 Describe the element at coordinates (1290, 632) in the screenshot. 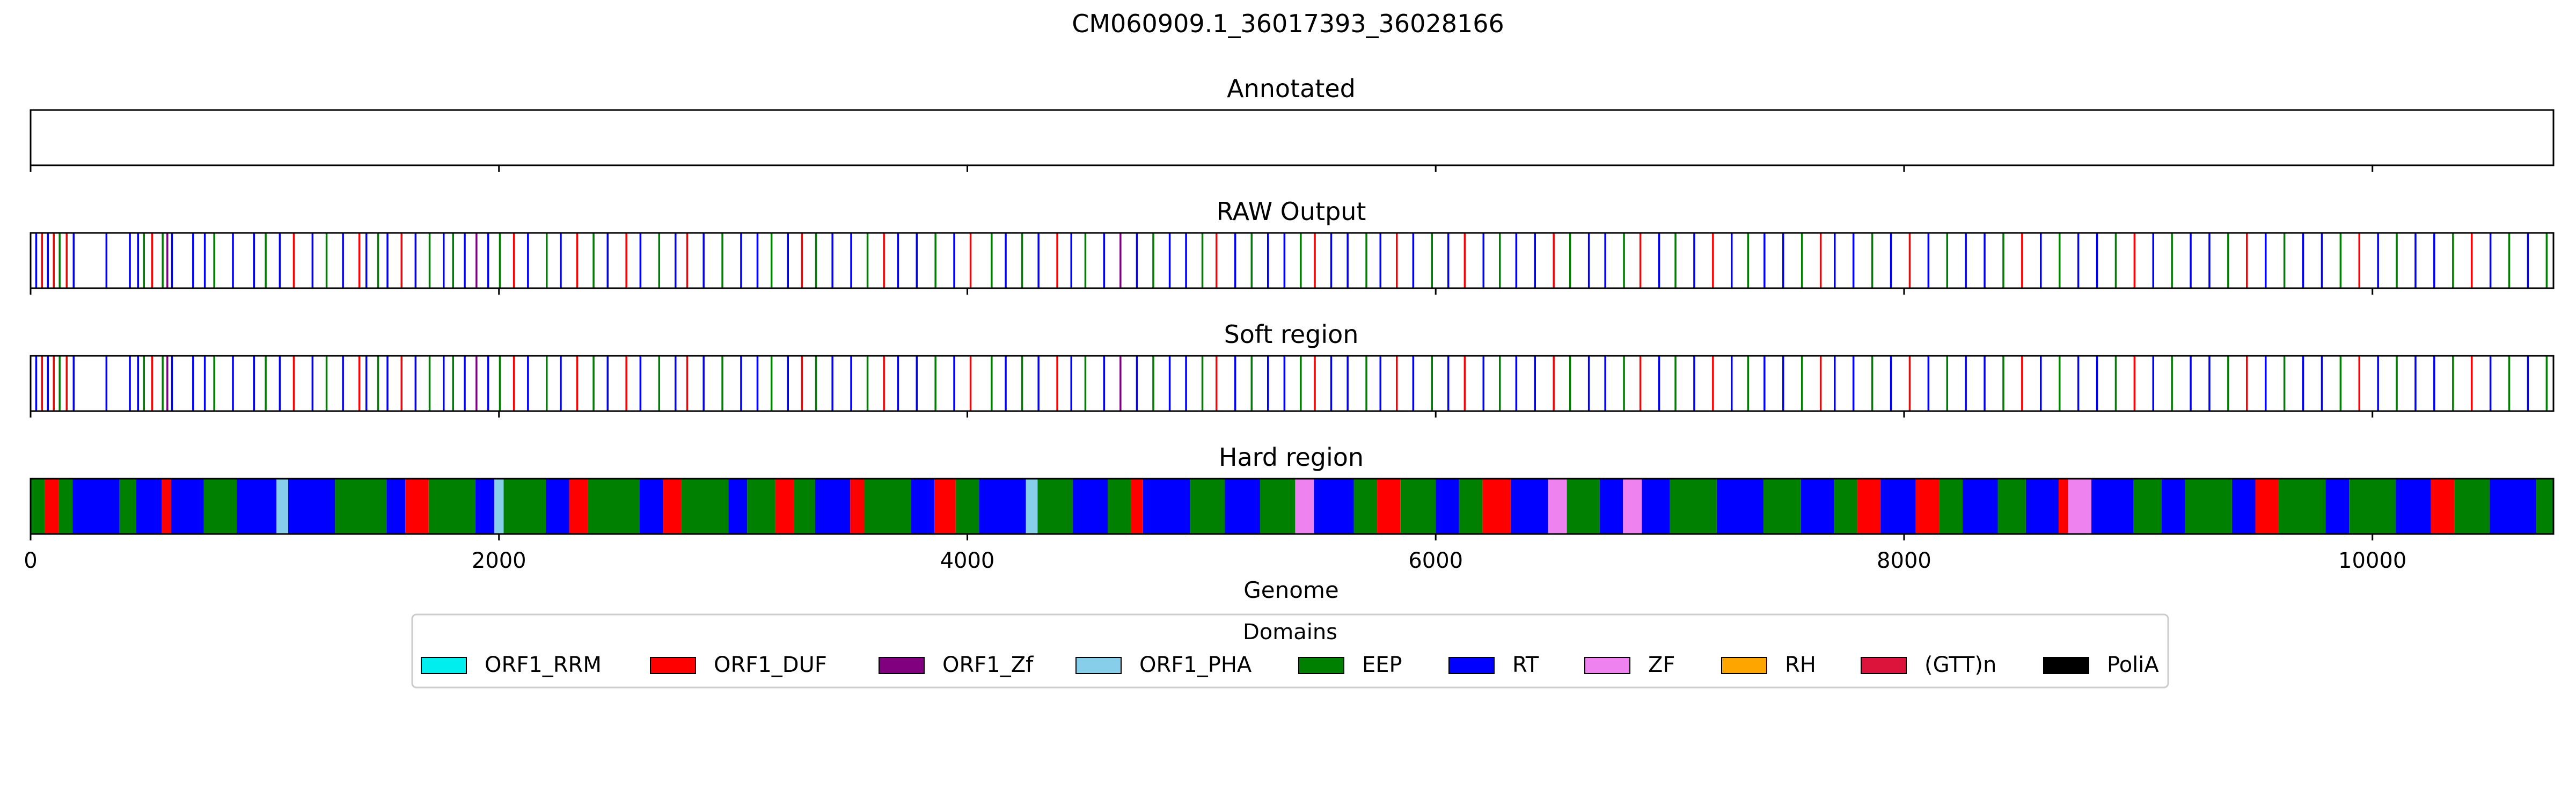

I see `legend-title: Domains` at that location.